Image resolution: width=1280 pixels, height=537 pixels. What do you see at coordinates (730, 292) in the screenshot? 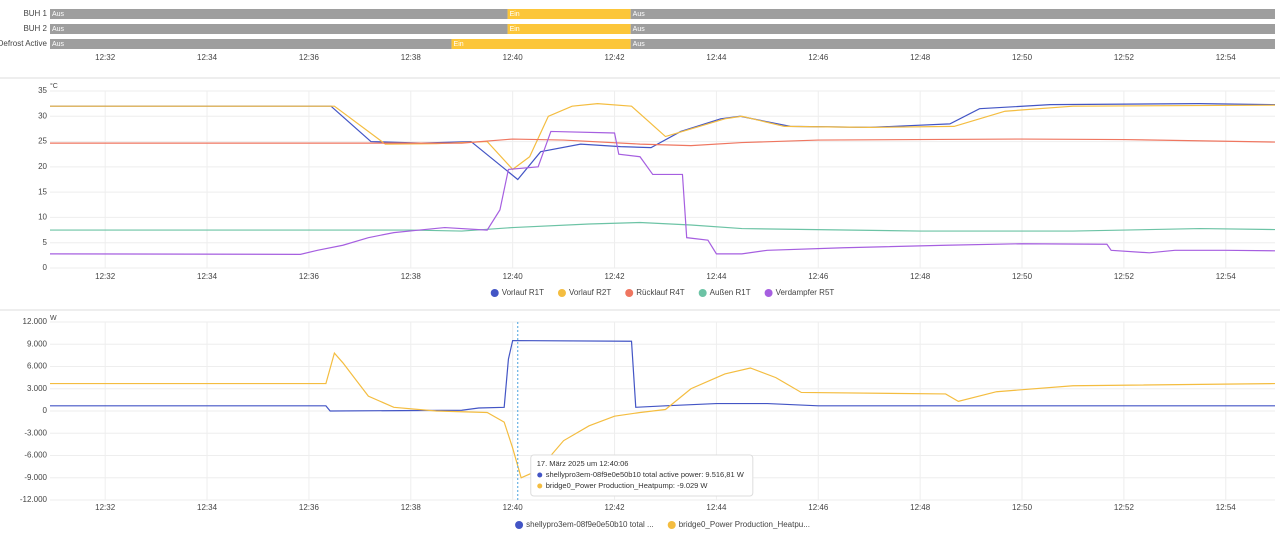
I see `legend-label: Außen R1T` at bounding box center [730, 292].